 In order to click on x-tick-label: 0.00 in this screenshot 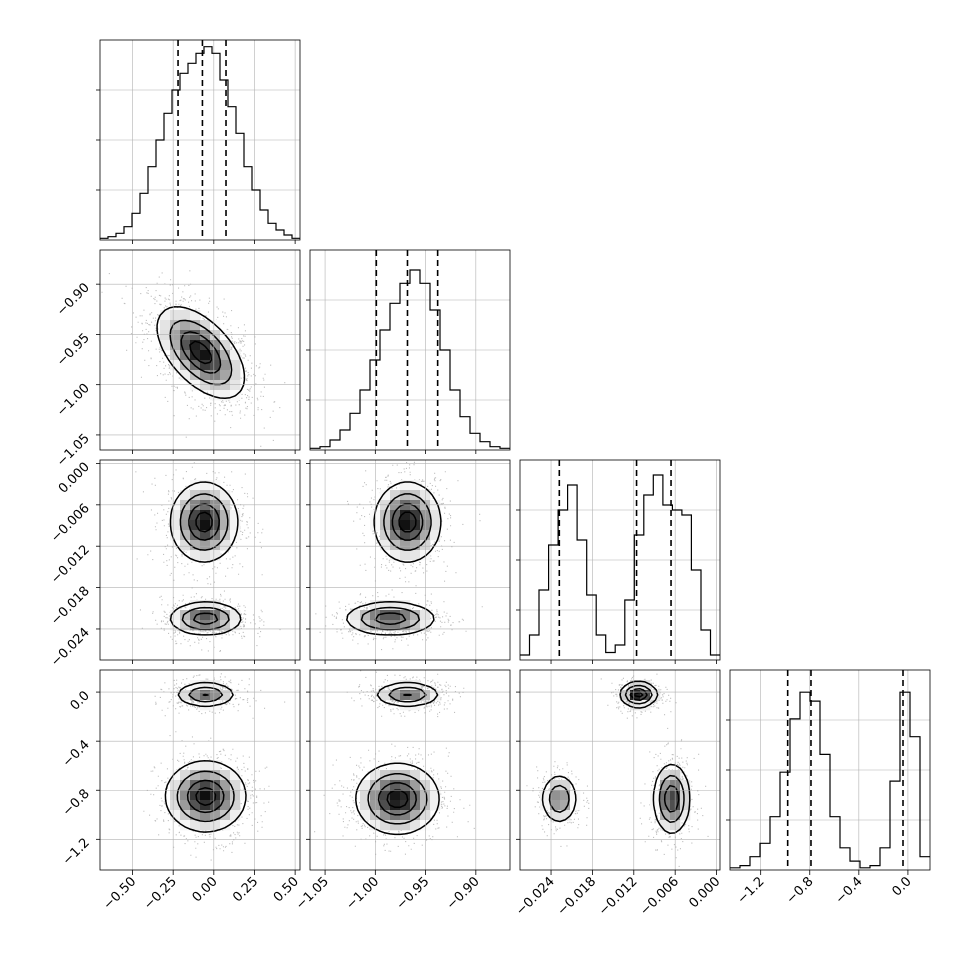, I will do `click(205, 889)`.